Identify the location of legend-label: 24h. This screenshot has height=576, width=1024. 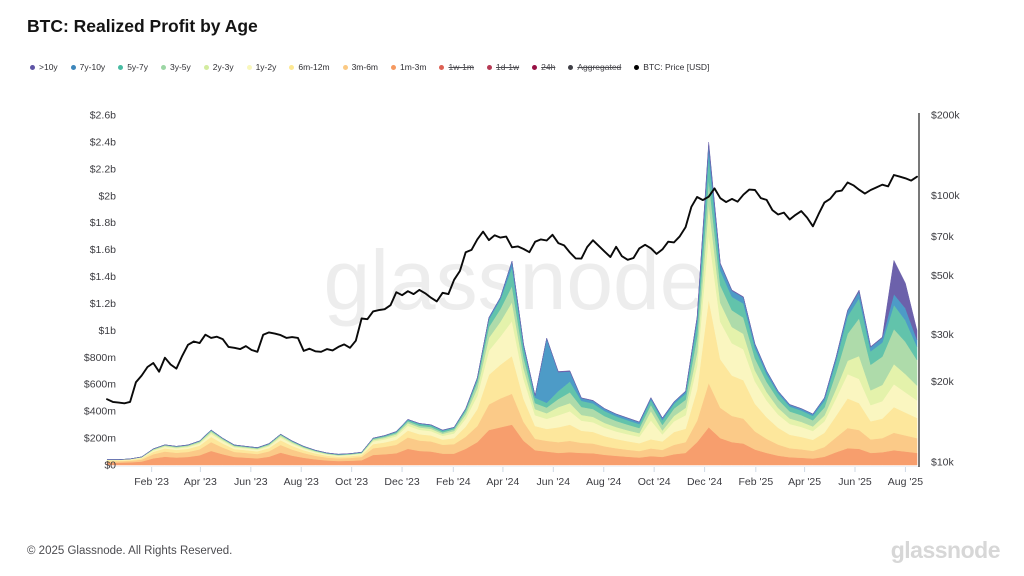
(548, 67).